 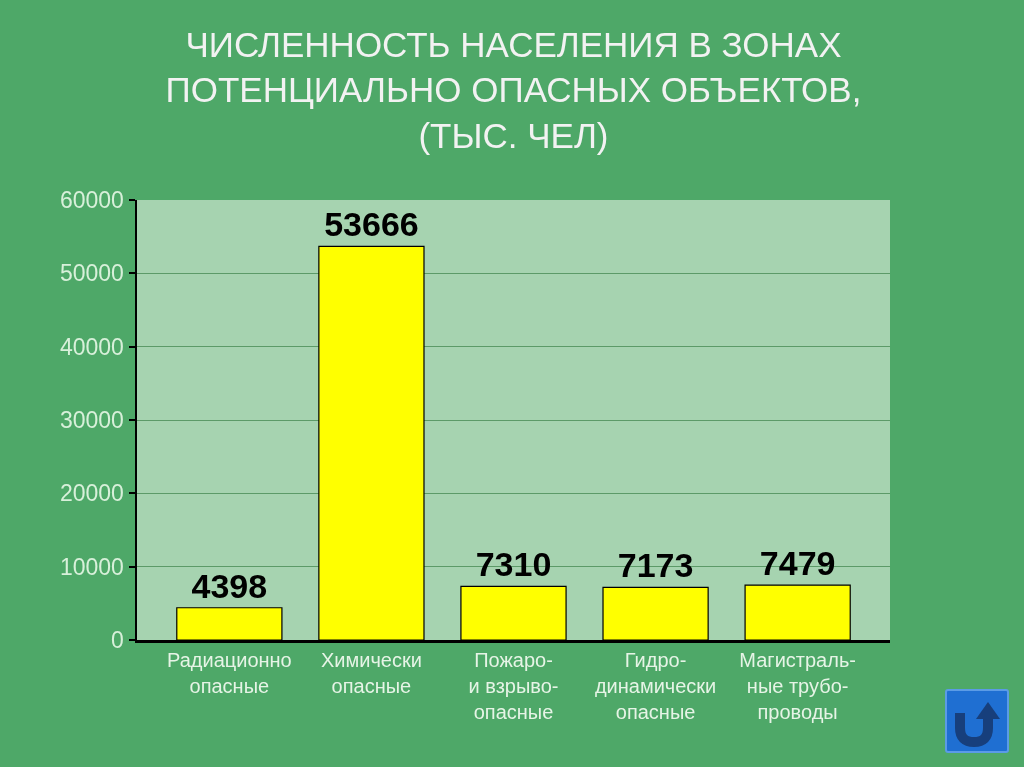 I want to click on data-label: 7173, so click(x=655, y=565).